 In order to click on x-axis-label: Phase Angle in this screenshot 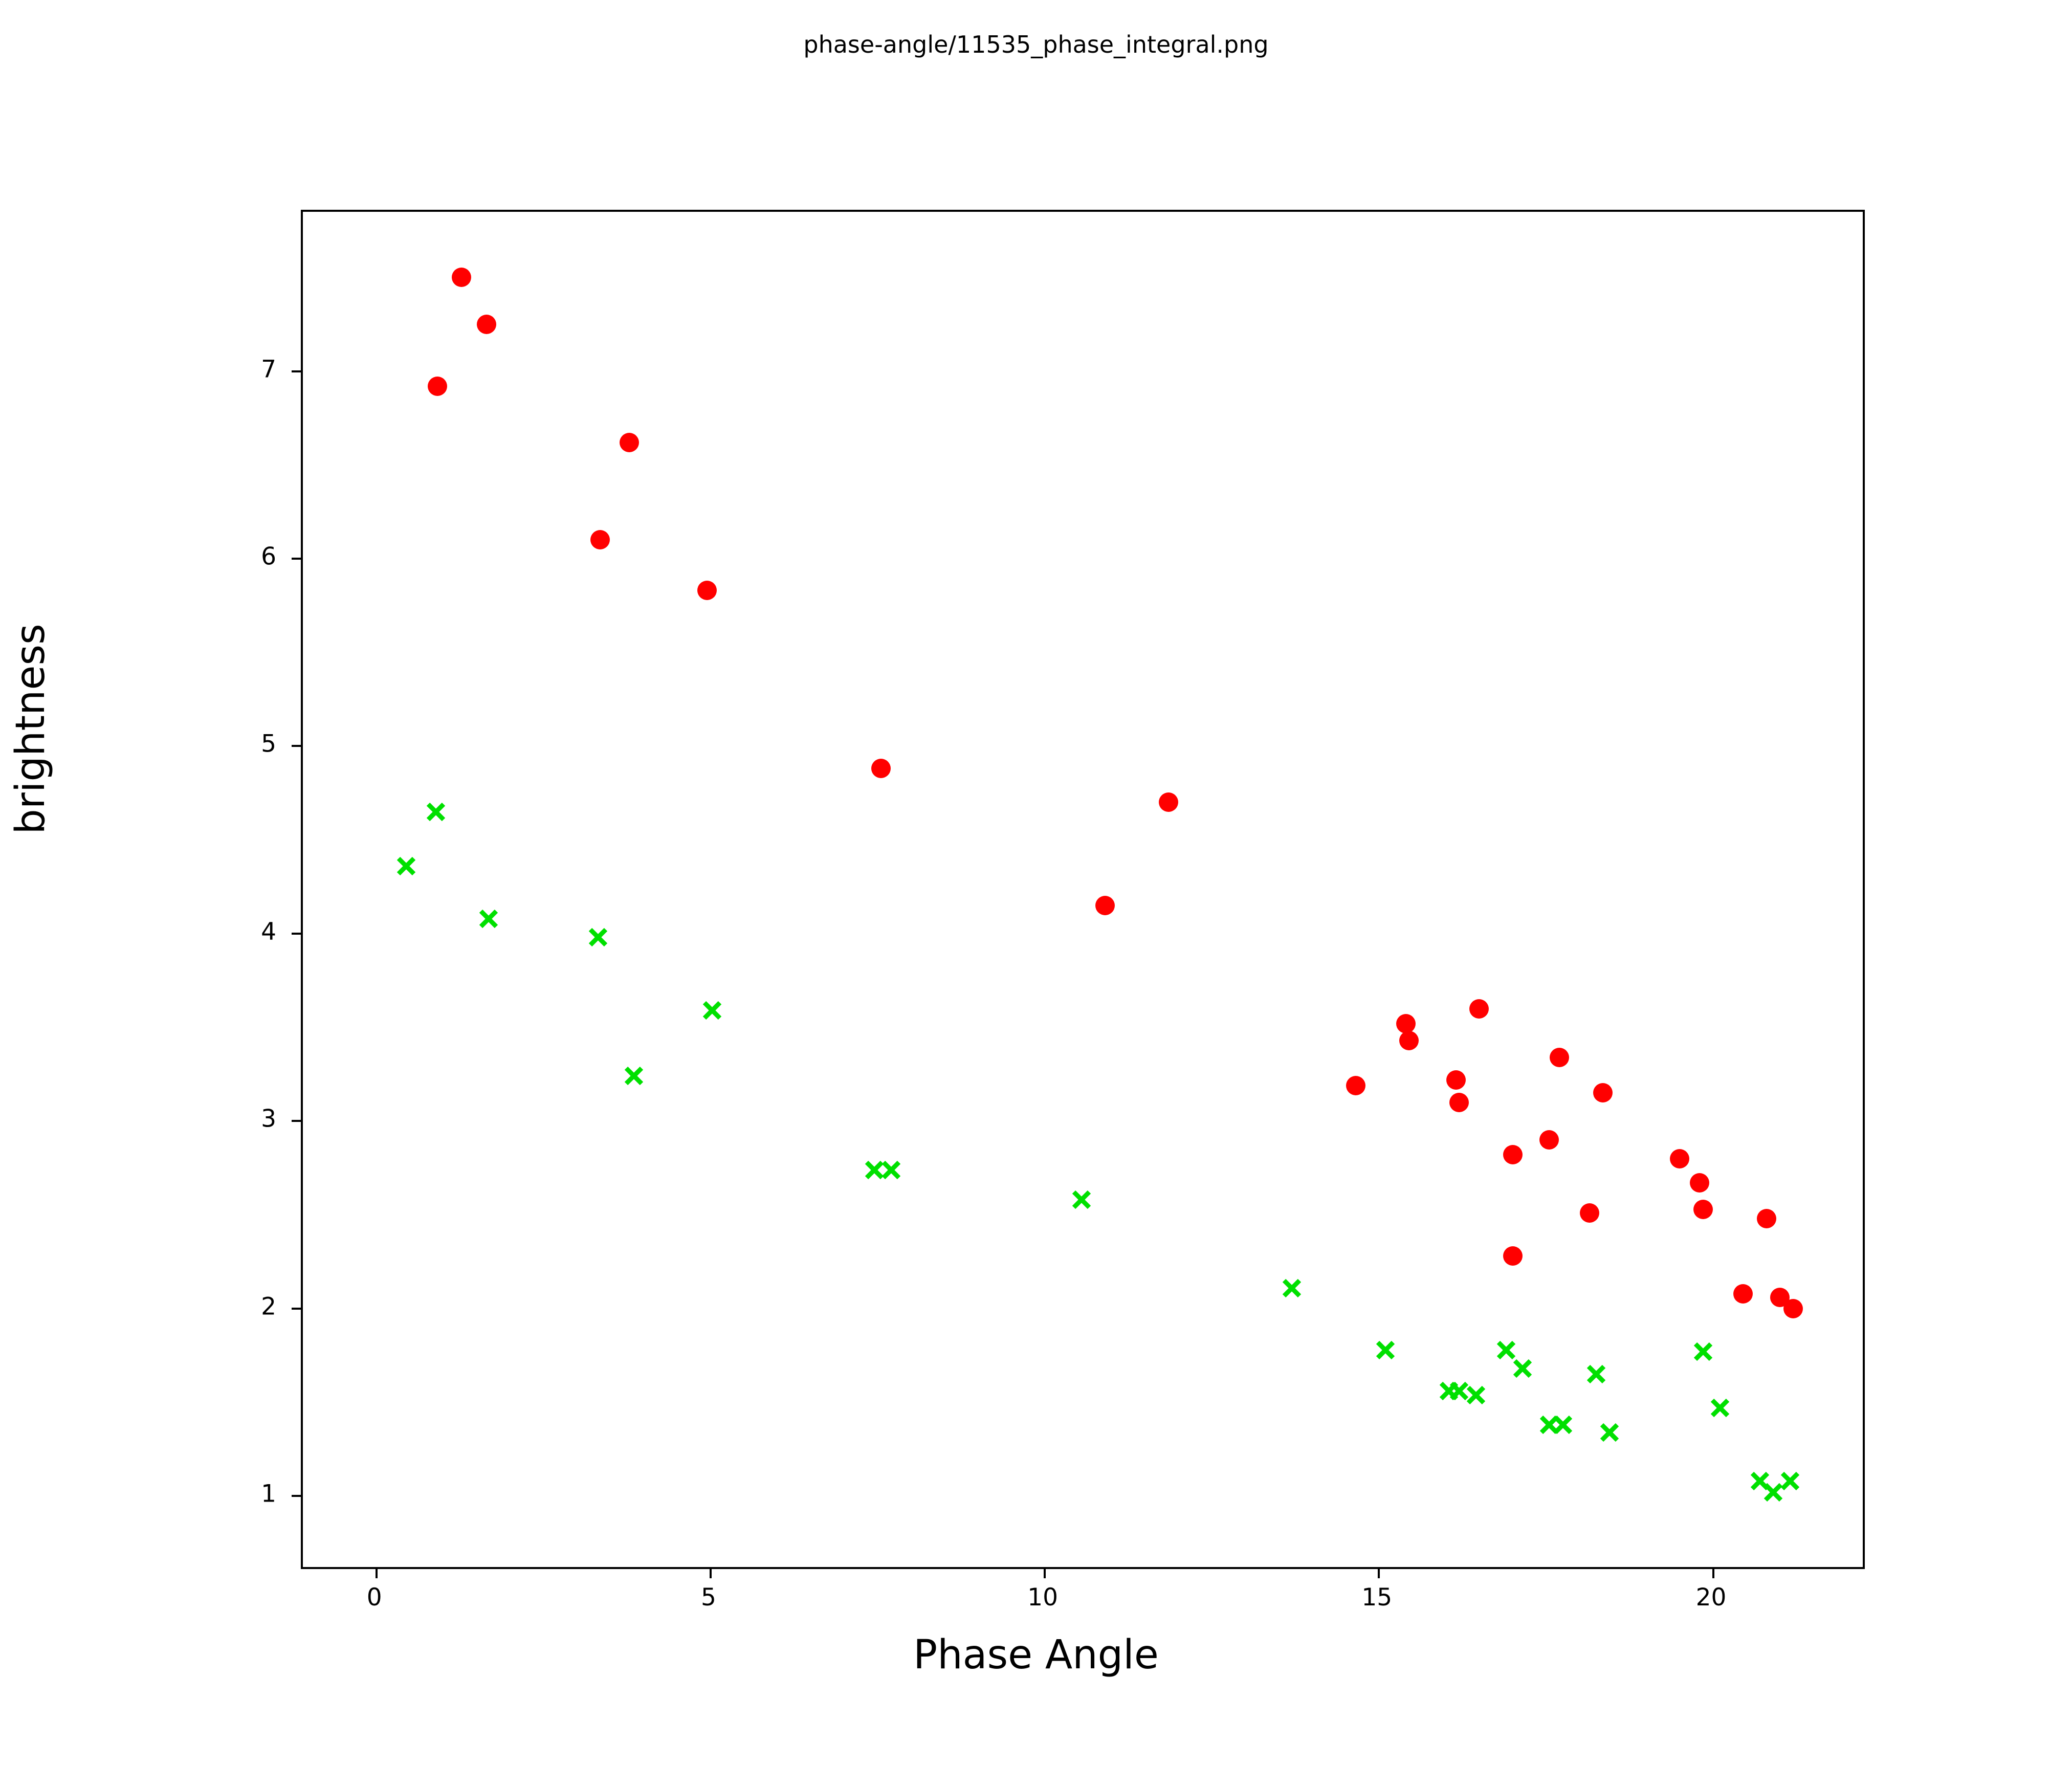, I will do `click(1036, 1655)`.